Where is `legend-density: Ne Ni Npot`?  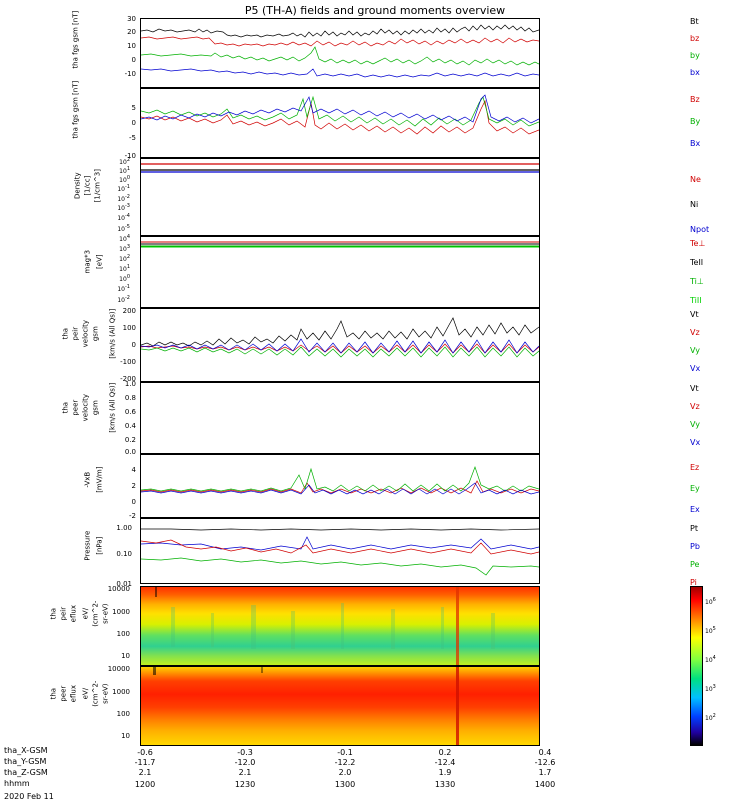
legend-density: Ne Ni Npot is located at coordinates (699, 205).